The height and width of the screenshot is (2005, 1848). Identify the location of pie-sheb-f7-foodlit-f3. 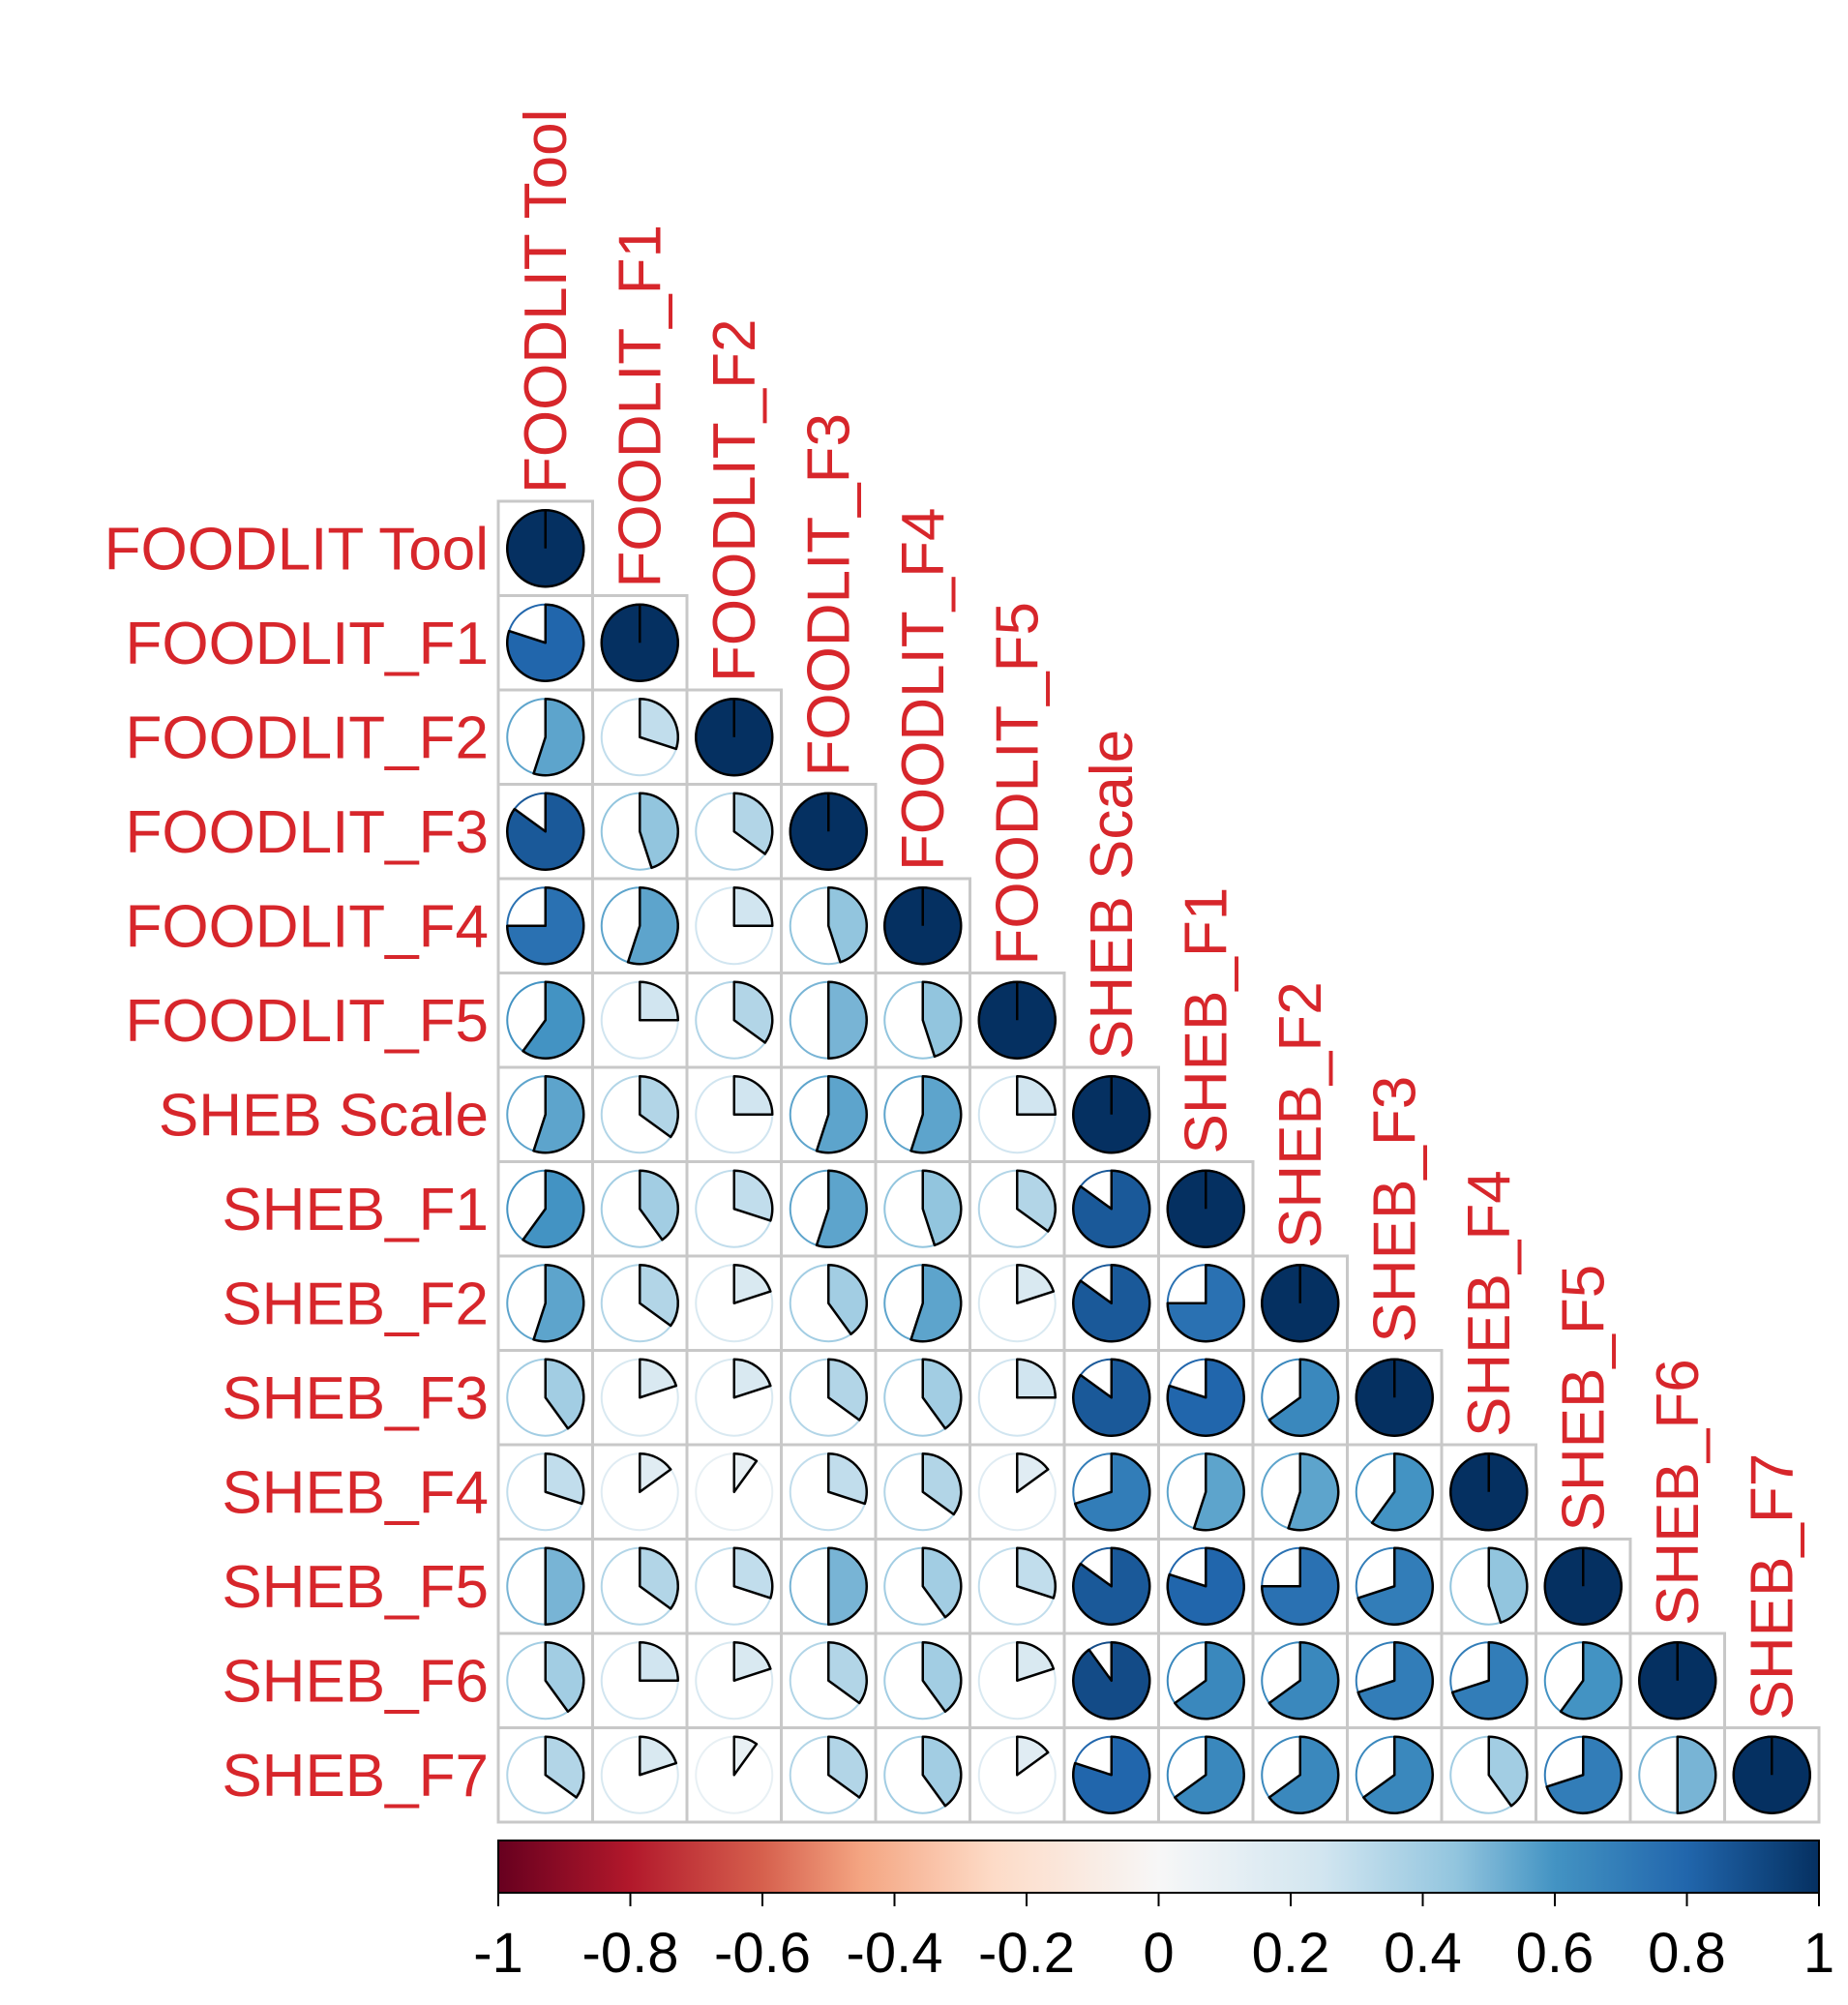
(828, 1774).